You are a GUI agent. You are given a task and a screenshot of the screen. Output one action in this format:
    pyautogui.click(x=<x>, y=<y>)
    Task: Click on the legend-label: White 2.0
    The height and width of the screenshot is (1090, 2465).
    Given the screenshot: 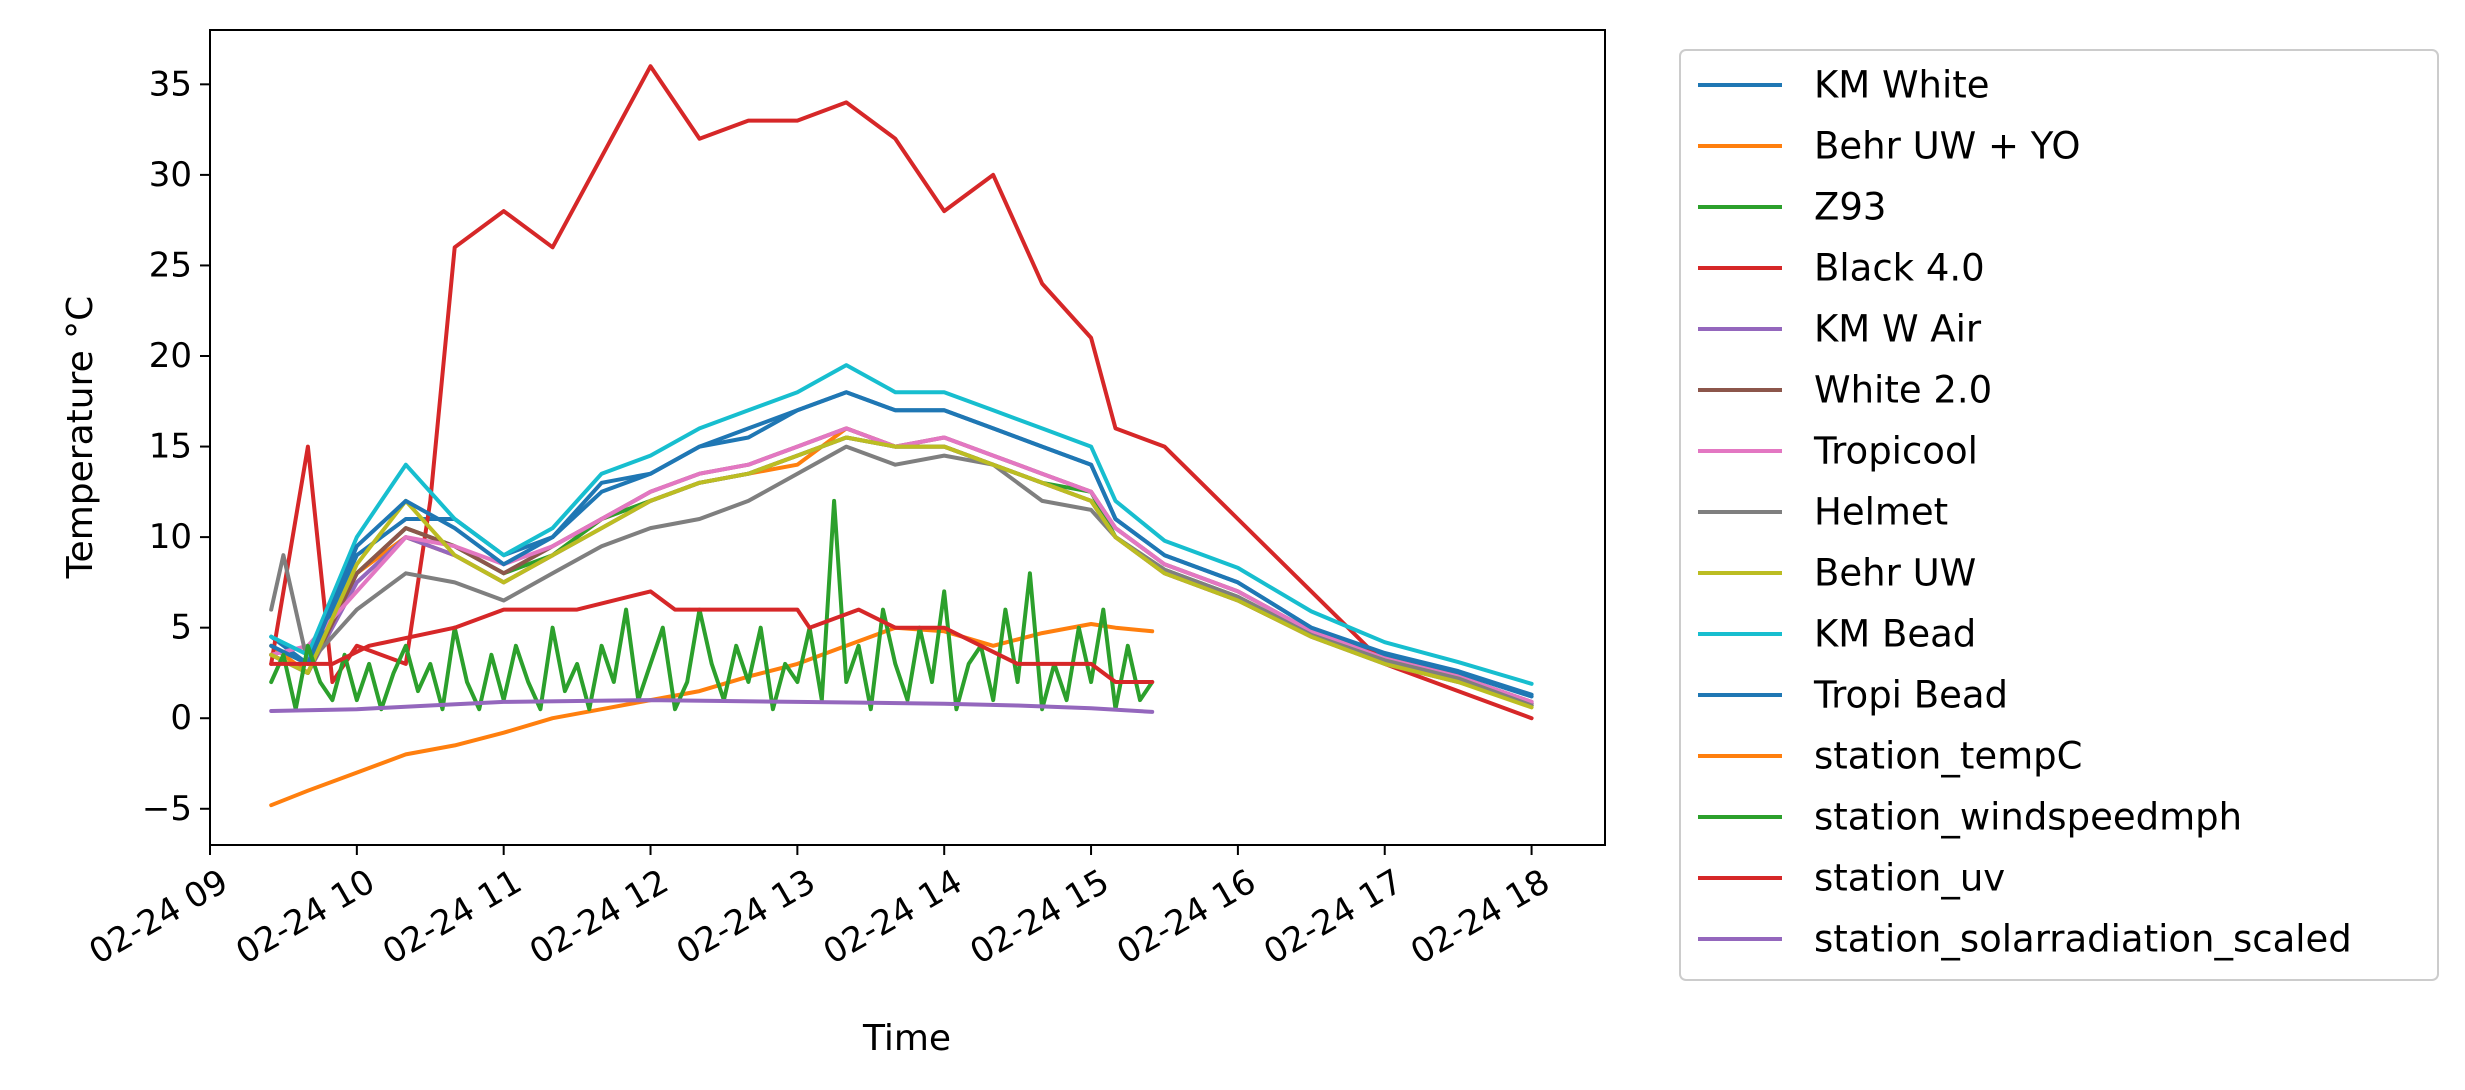 What is the action you would take?
    pyautogui.click(x=1903, y=390)
    